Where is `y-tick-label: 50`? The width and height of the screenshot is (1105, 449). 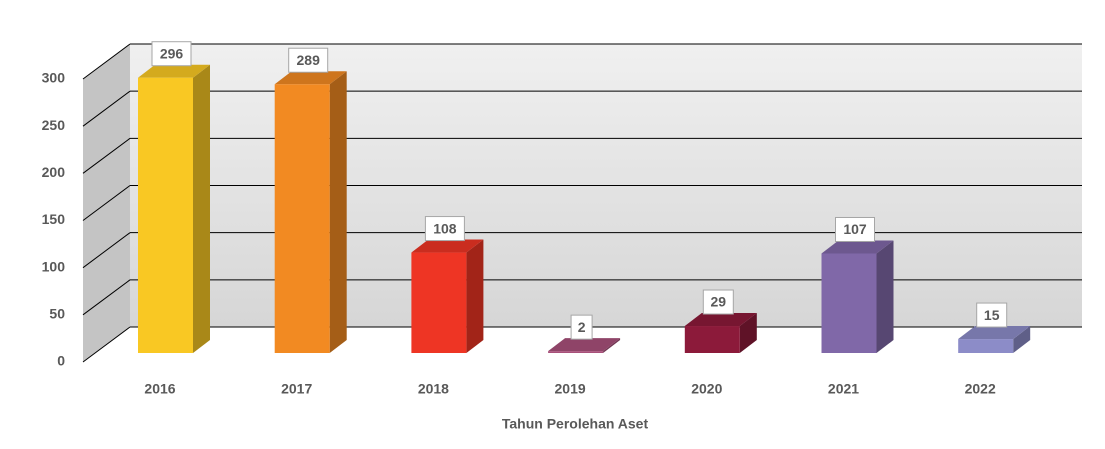
y-tick-label: 50 is located at coordinates (57, 314).